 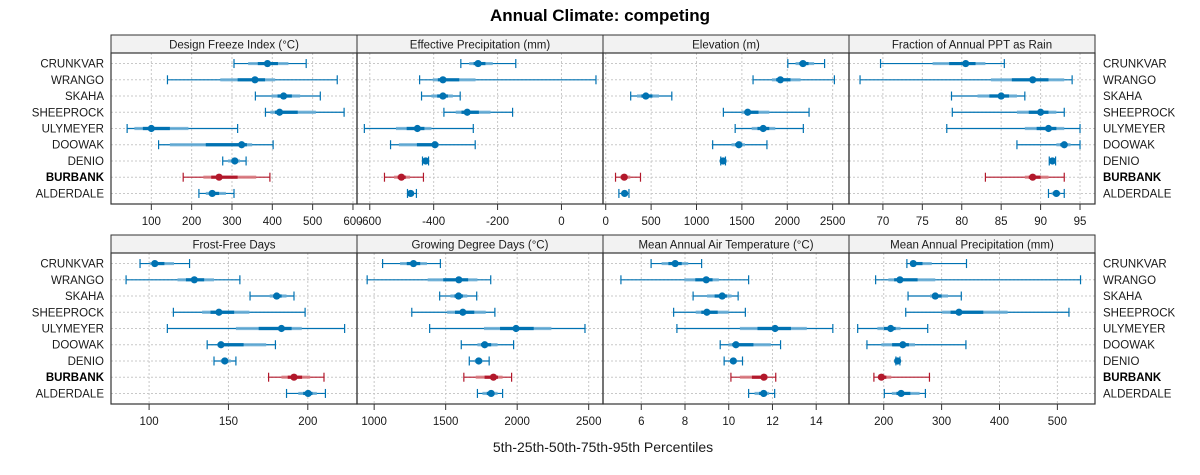 I want to click on row-label-right: SKAHA, so click(x=1122, y=97).